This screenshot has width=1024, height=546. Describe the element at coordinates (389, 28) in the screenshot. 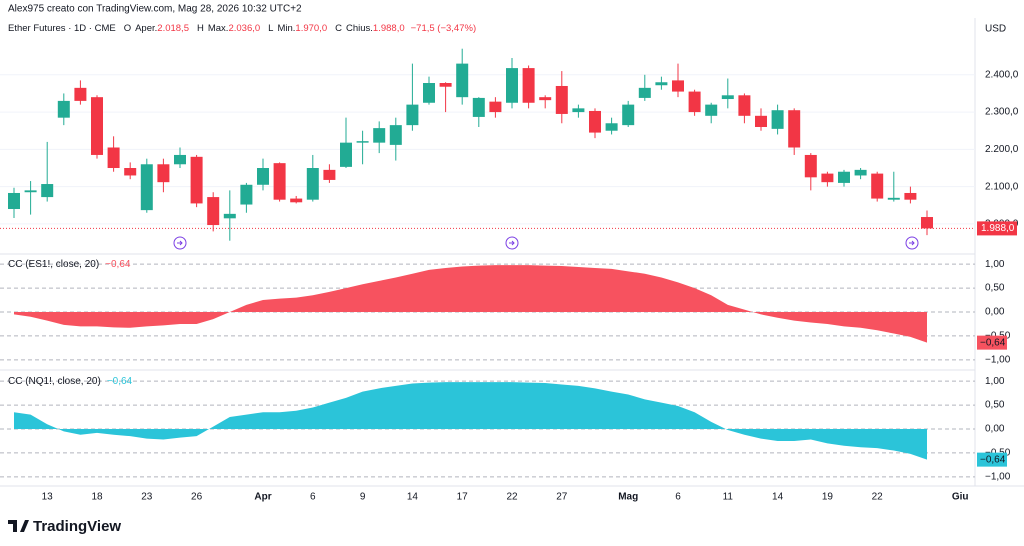

I see `ohlc-value: 1.988,0` at that location.